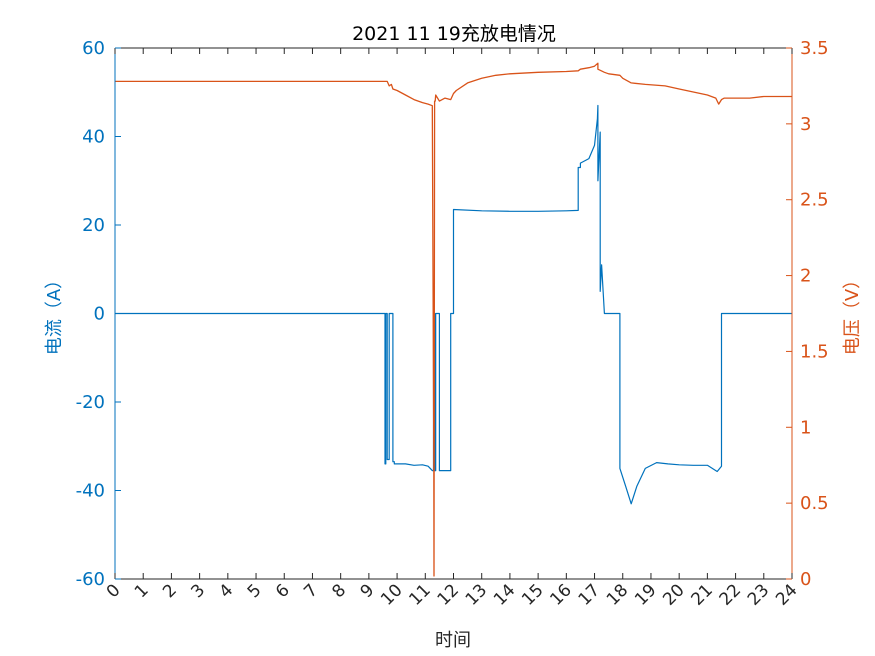 The width and height of the screenshot is (875, 656). I want to click on x-tick-label: 3, so click(198, 591).